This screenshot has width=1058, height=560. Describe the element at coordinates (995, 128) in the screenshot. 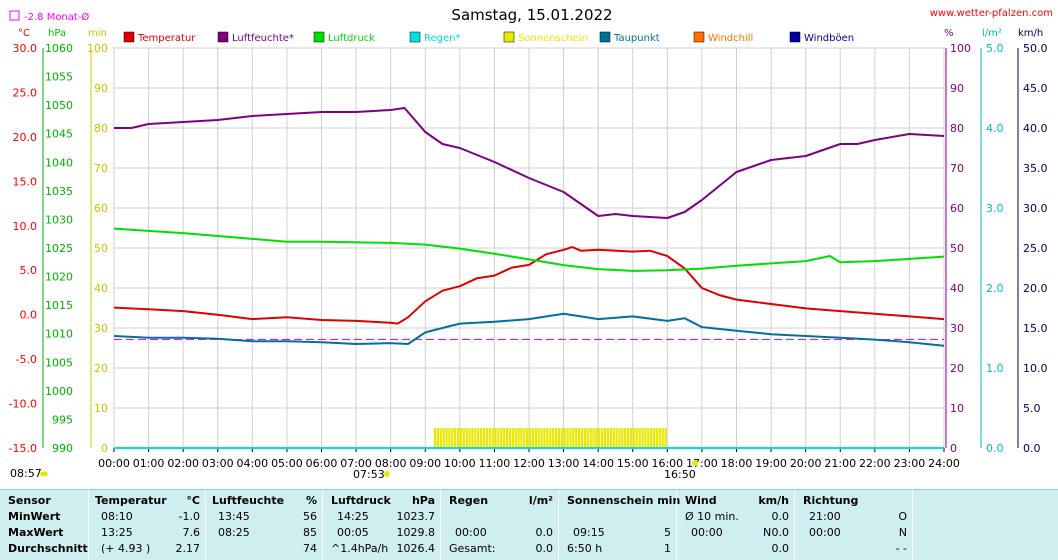

I see `rain-axis-tick-label: 4.0` at that location.